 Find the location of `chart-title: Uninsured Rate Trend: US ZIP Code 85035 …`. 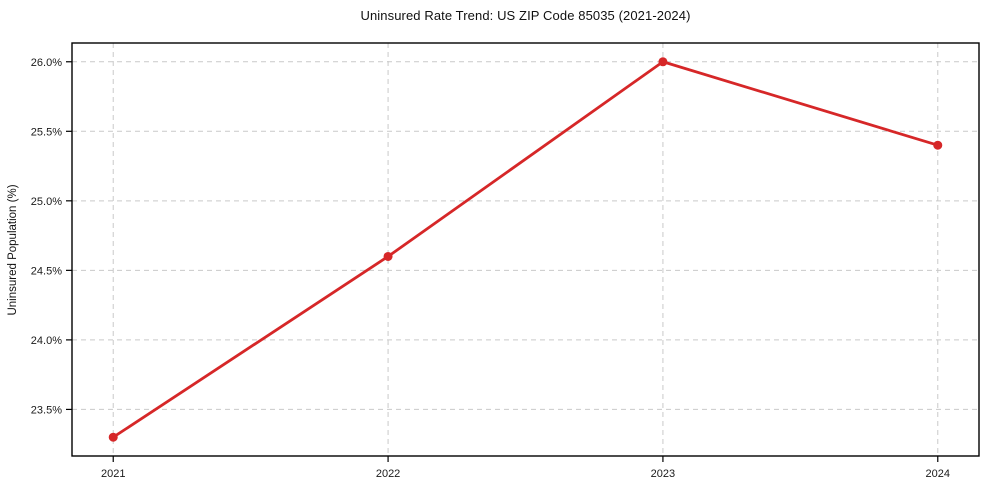

chart-title: Uninsured Rate Trend: US ZIP Code 85035 … is located at coordinates (525, 15).